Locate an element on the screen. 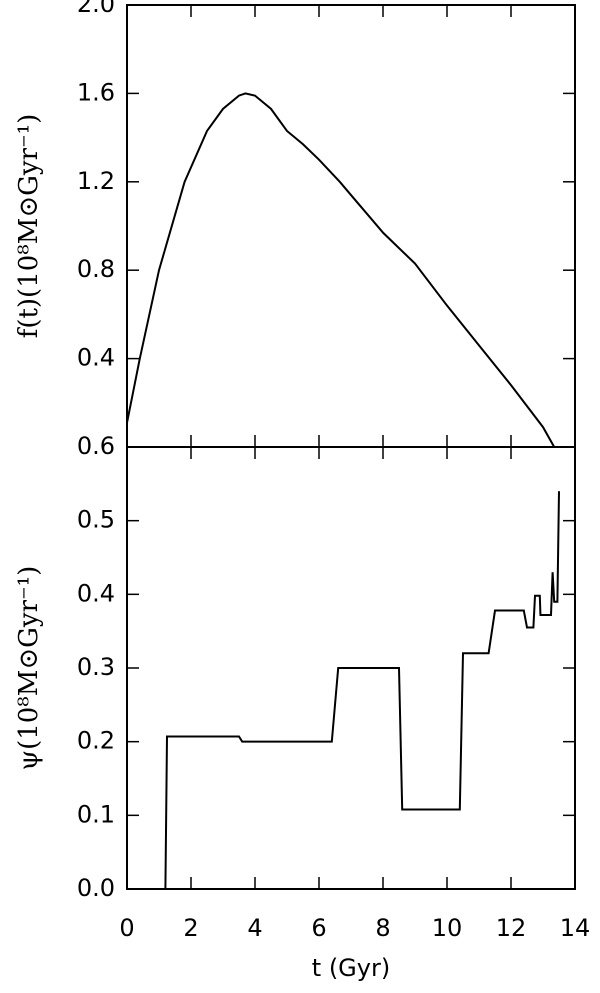 Image resolution: width=600 pixels, height=993 pixels. x-tick-label: 10 is located at coordinates (447, 928).